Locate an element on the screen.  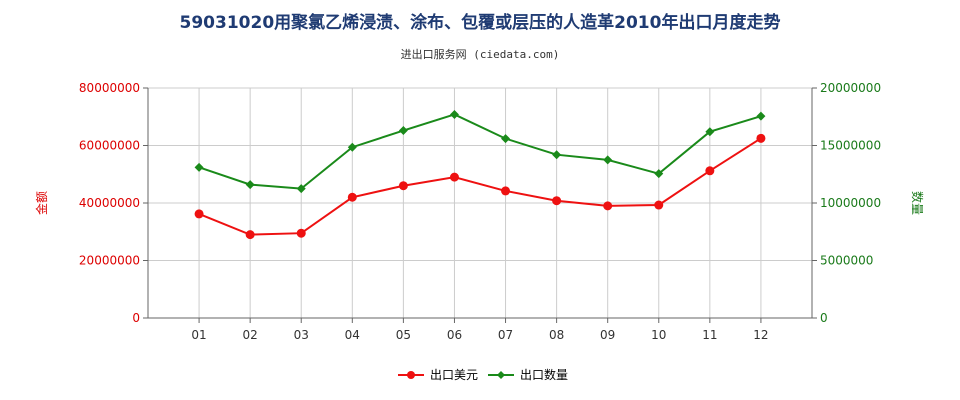
right-tick-label: 10000000 is located at coordinates (850, 203).